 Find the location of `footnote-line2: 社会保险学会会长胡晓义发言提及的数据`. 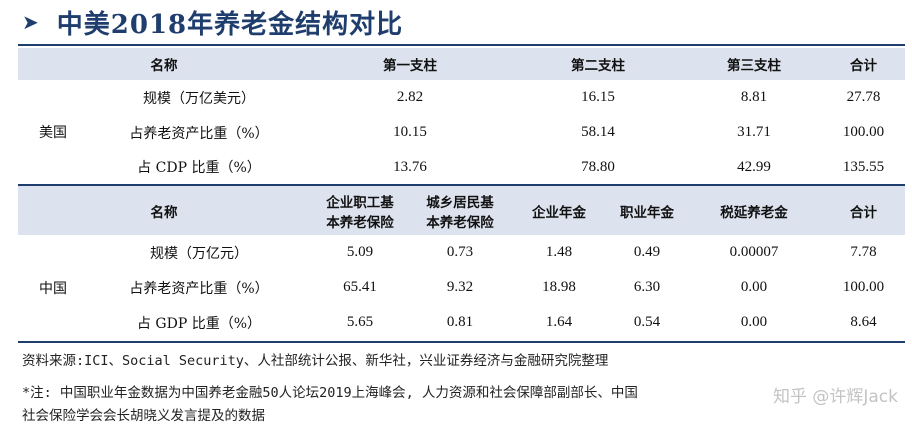

footnote-line2: 社会保险学会会长胡晓义发言提及的数据 is located at coordinates (143, 416).